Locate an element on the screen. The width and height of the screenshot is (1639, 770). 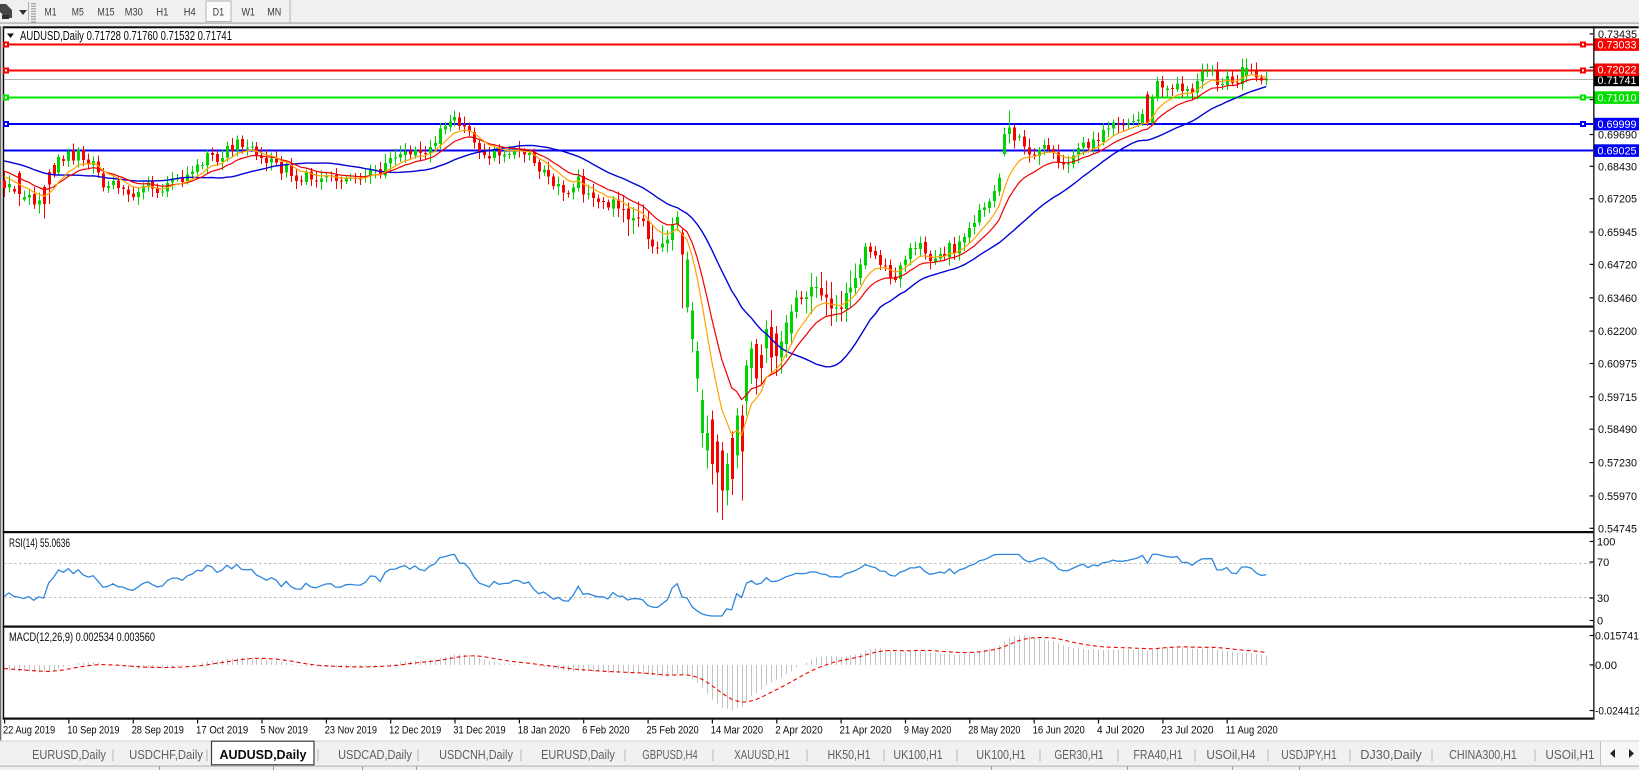
svg-text: 28 Sep 2019 is located at coordinates (158, 731).